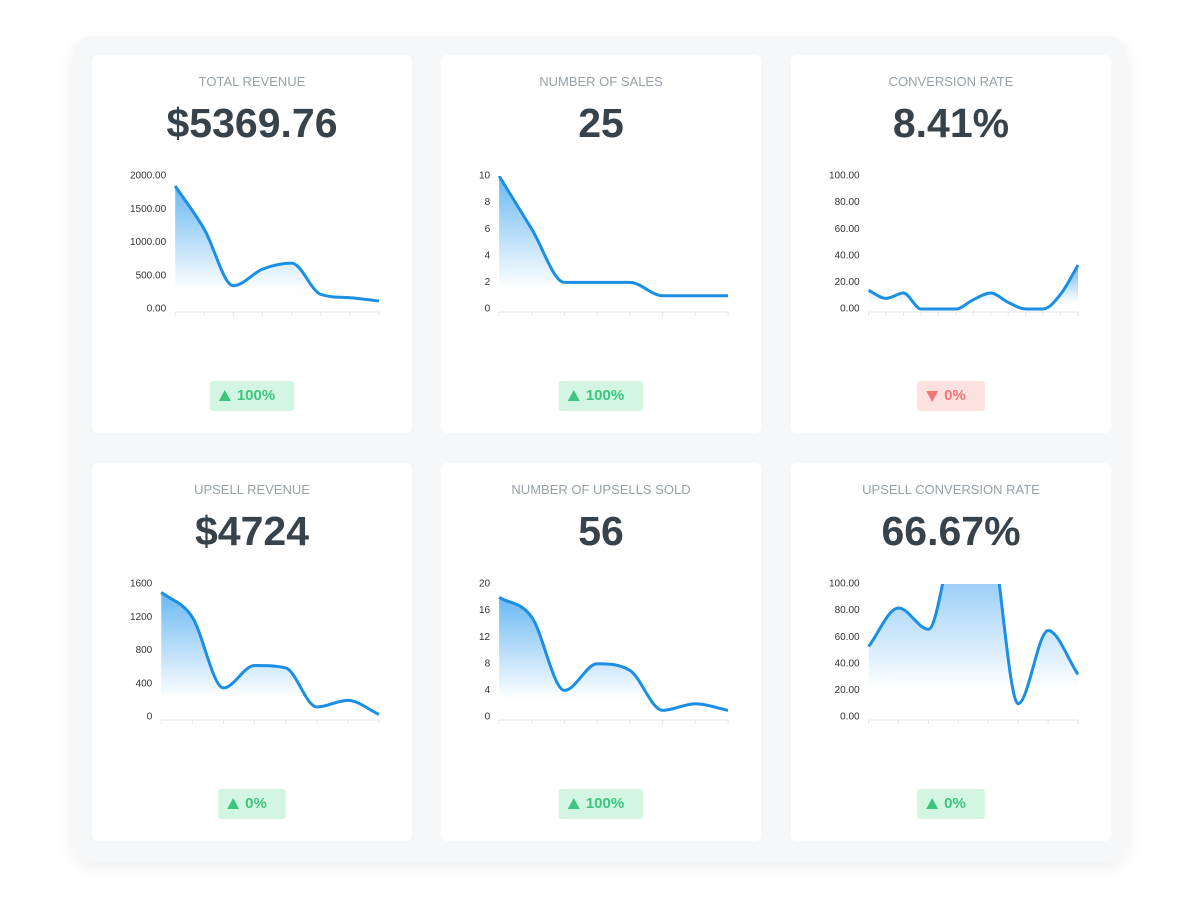 The width and height of the screenshot is (1200, 900). What do you see at coordinates (951, 123) in the screenshot?
I see `card-value: 8.41%` at bounding box center [951, 123].